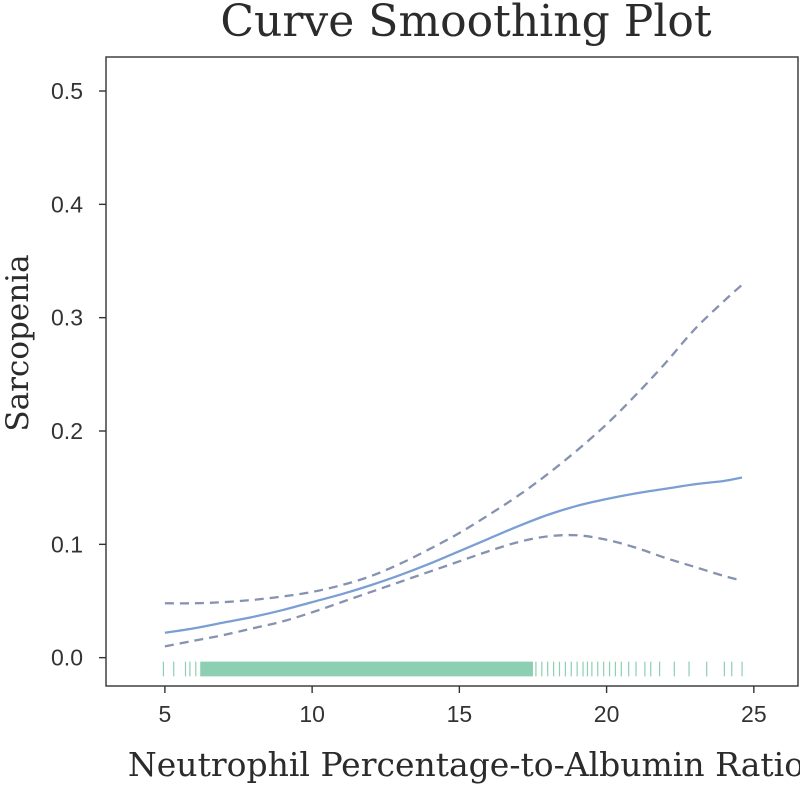 This screenshot has width=800, height=785. I want to click on rug-dense-band, so click(366, 669).